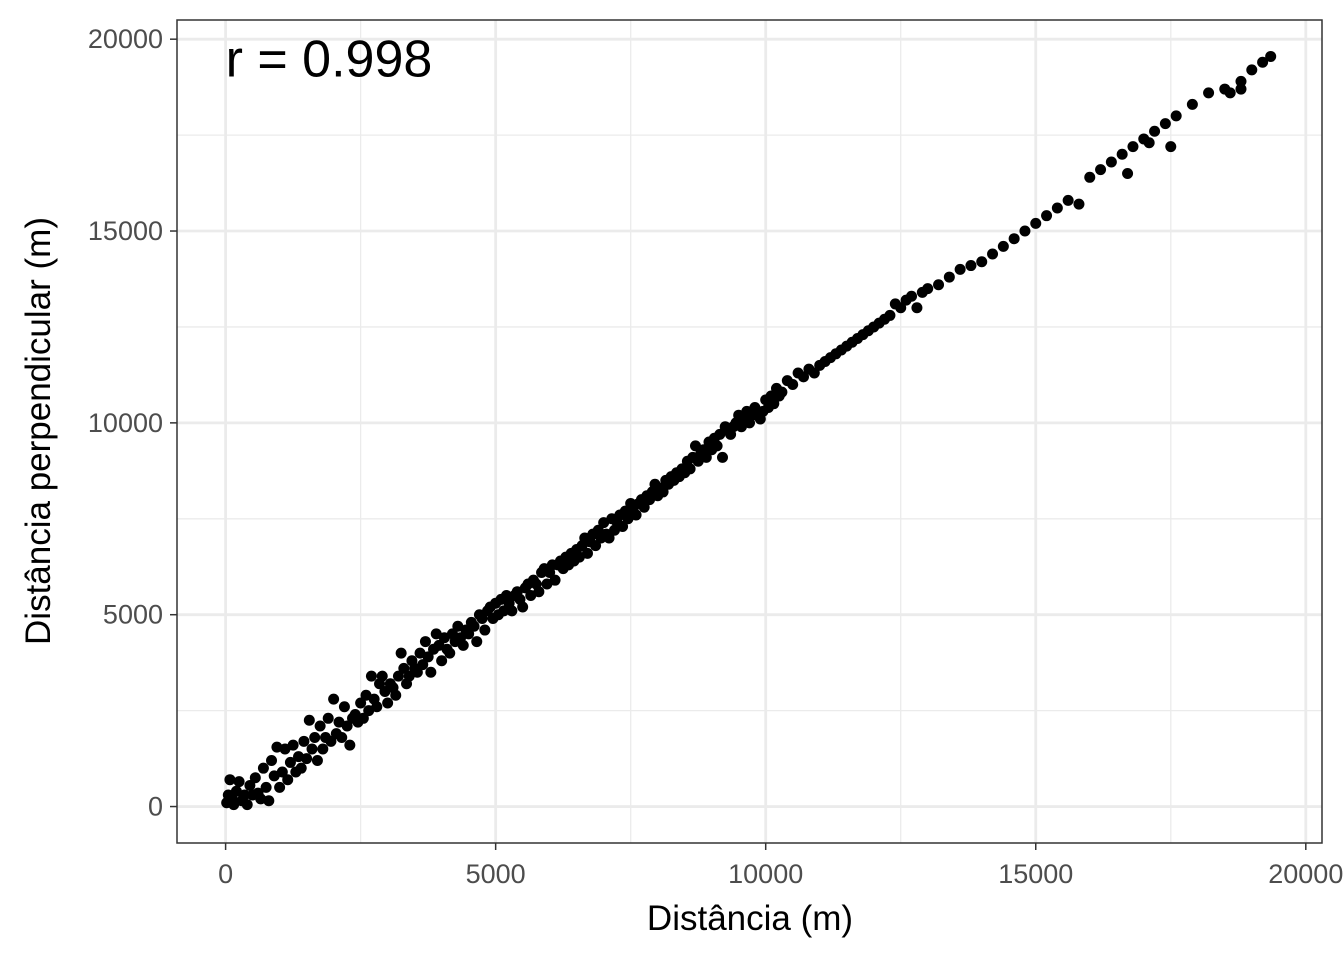 The height and width of the screenshot is (960, 1344). What do you see at coordinates (225, 874) in the screenshot?
I see `x-tick-label: 0` at bounding box center [225, 874].